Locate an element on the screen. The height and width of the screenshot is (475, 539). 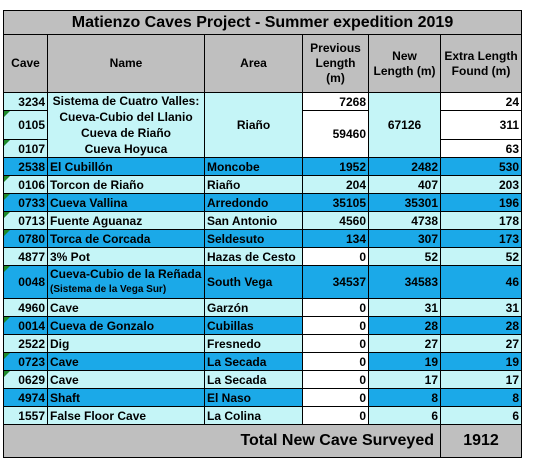
group-extra-3: 63 is located at coordinates (481, 148).